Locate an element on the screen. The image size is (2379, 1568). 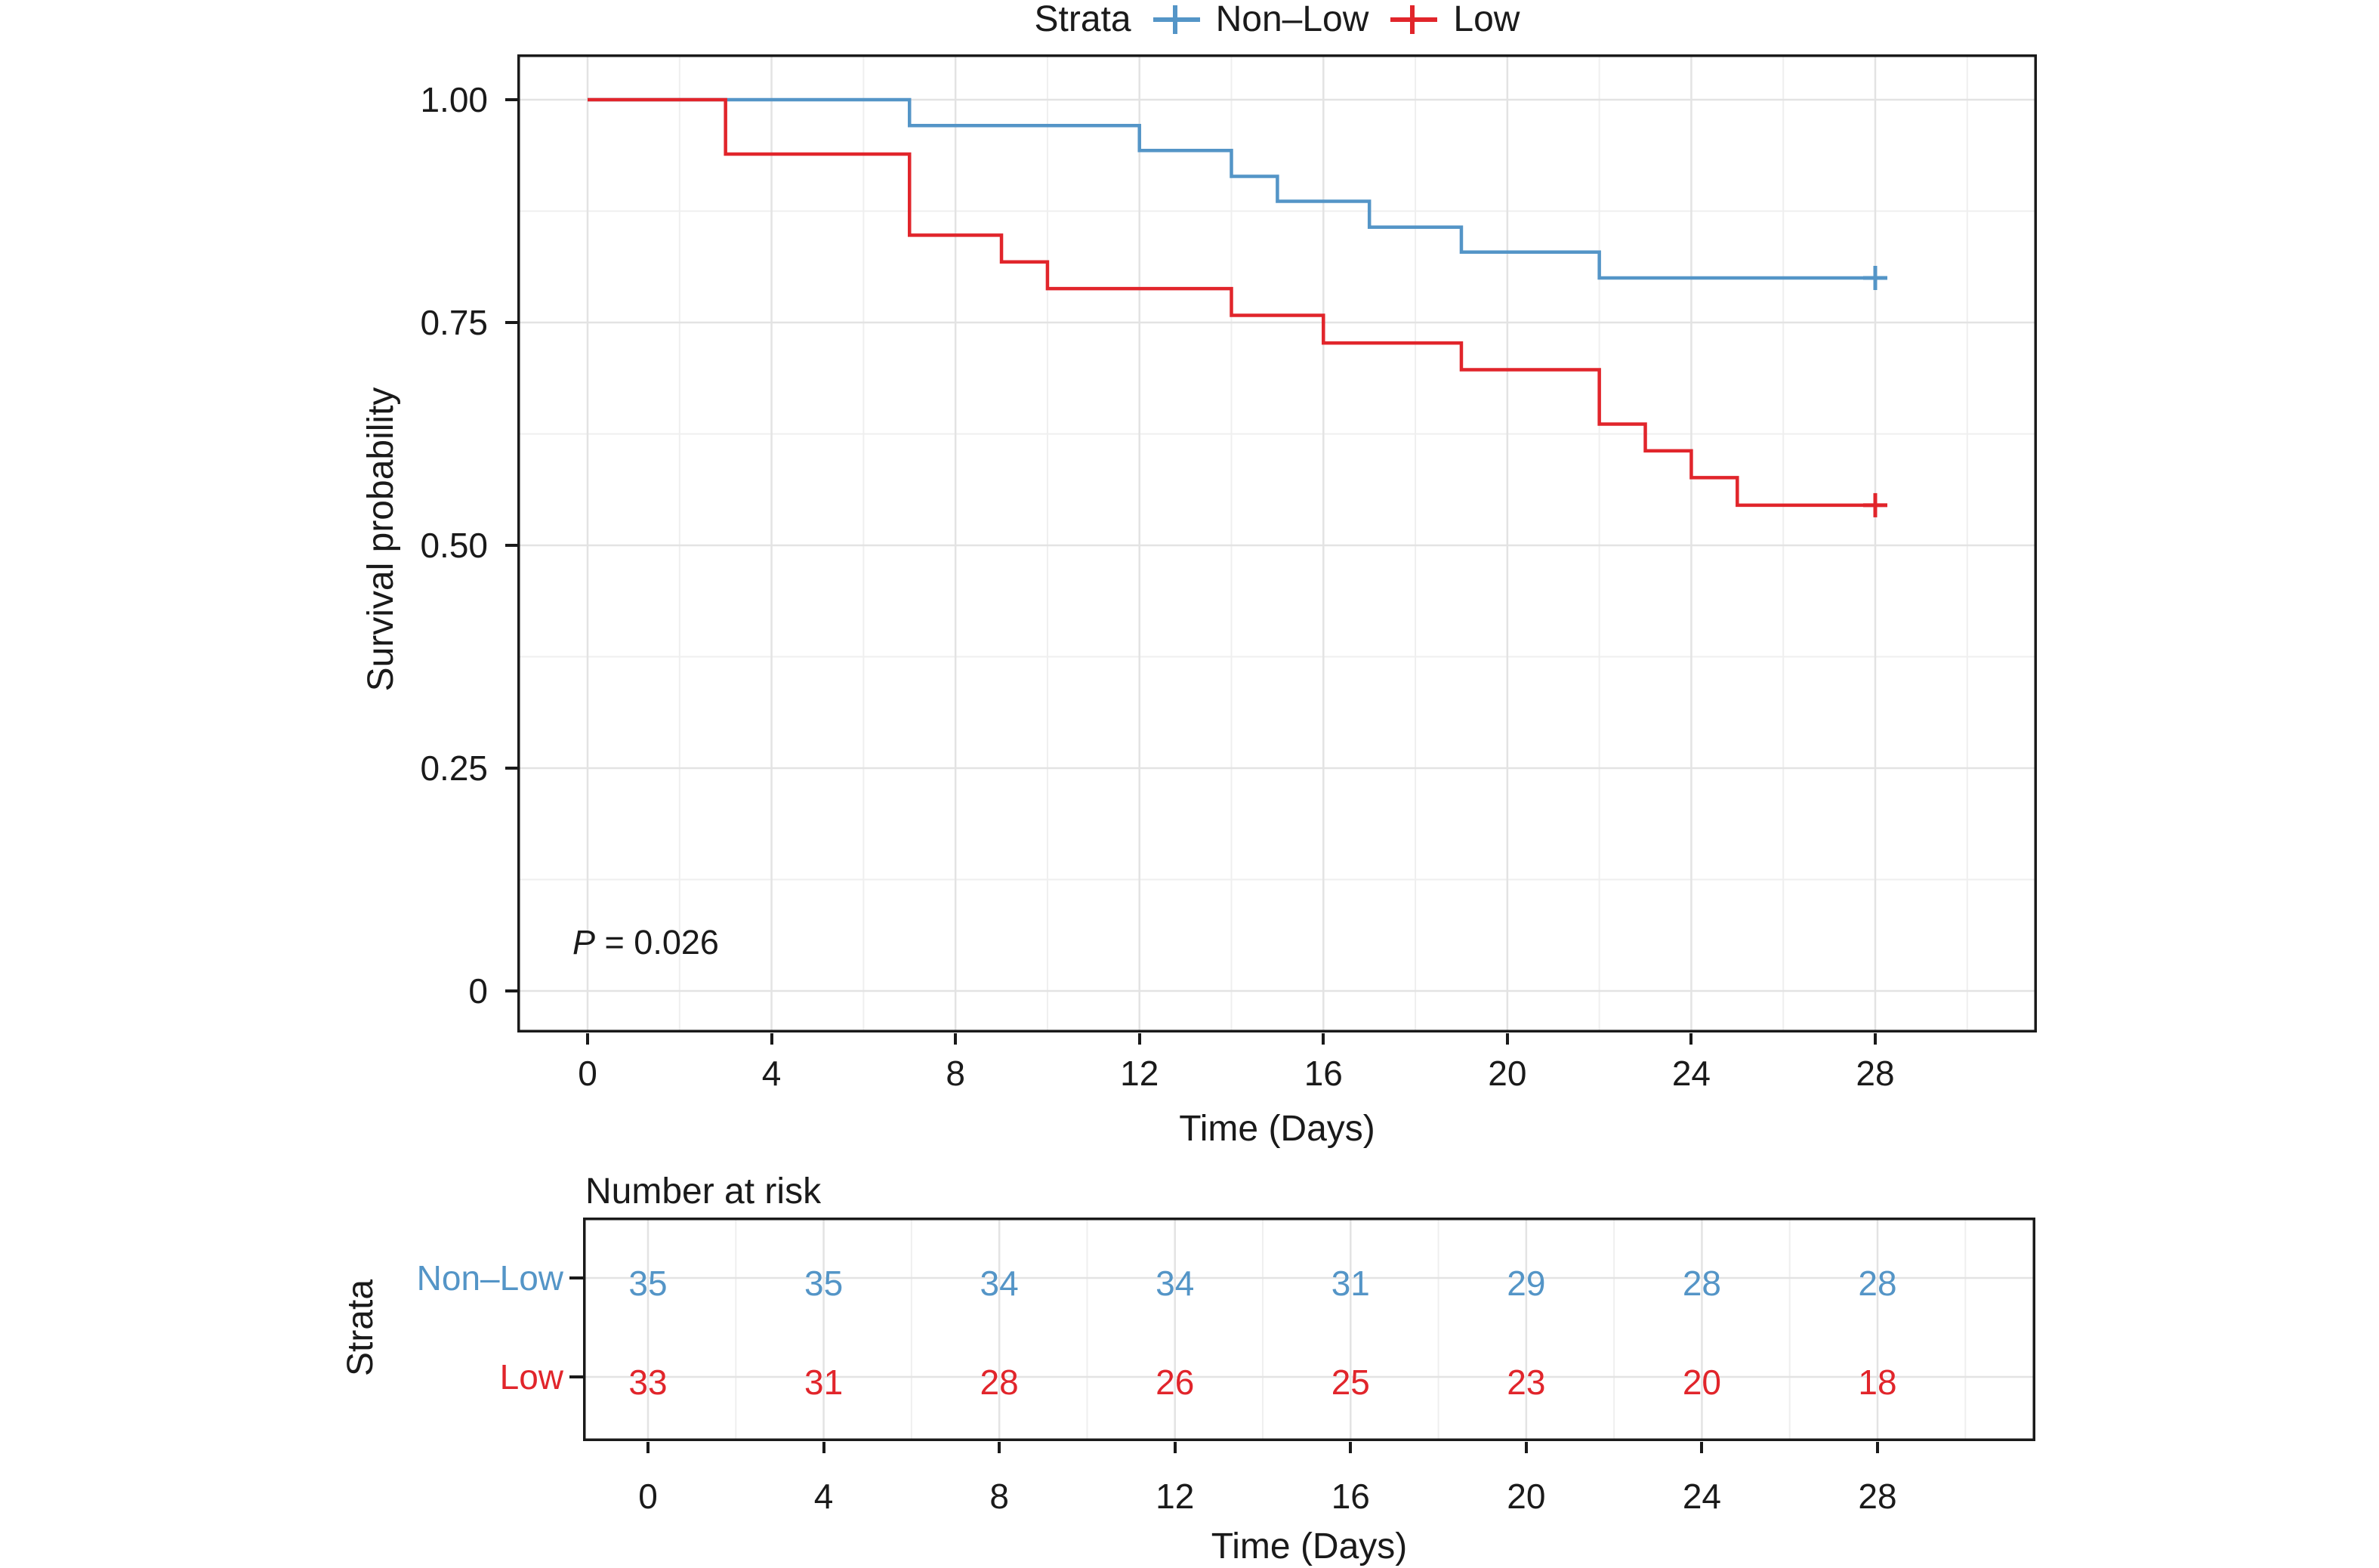
x-axis-title: Time (Days) is located at coordinates (1277, 1129).